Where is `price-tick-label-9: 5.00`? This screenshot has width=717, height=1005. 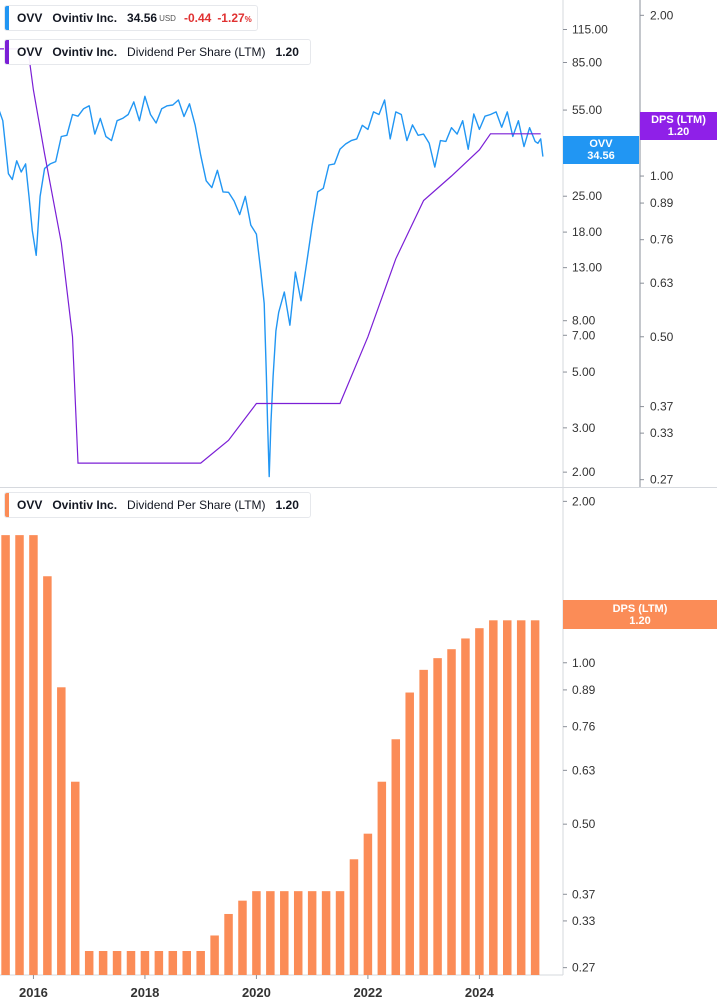 price-tick-label-9: 5.00 is located at coordinates (584, 372).